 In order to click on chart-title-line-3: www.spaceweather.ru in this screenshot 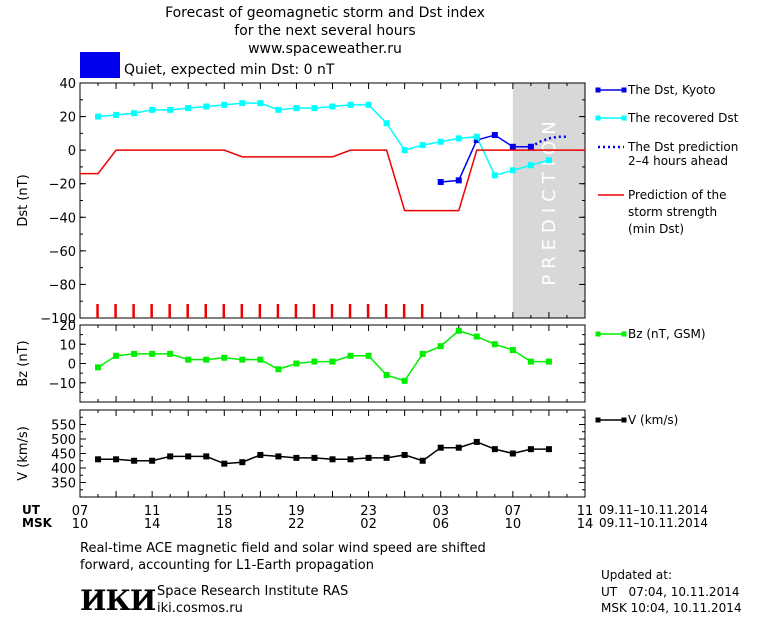, I will do `click(325, 49)`.